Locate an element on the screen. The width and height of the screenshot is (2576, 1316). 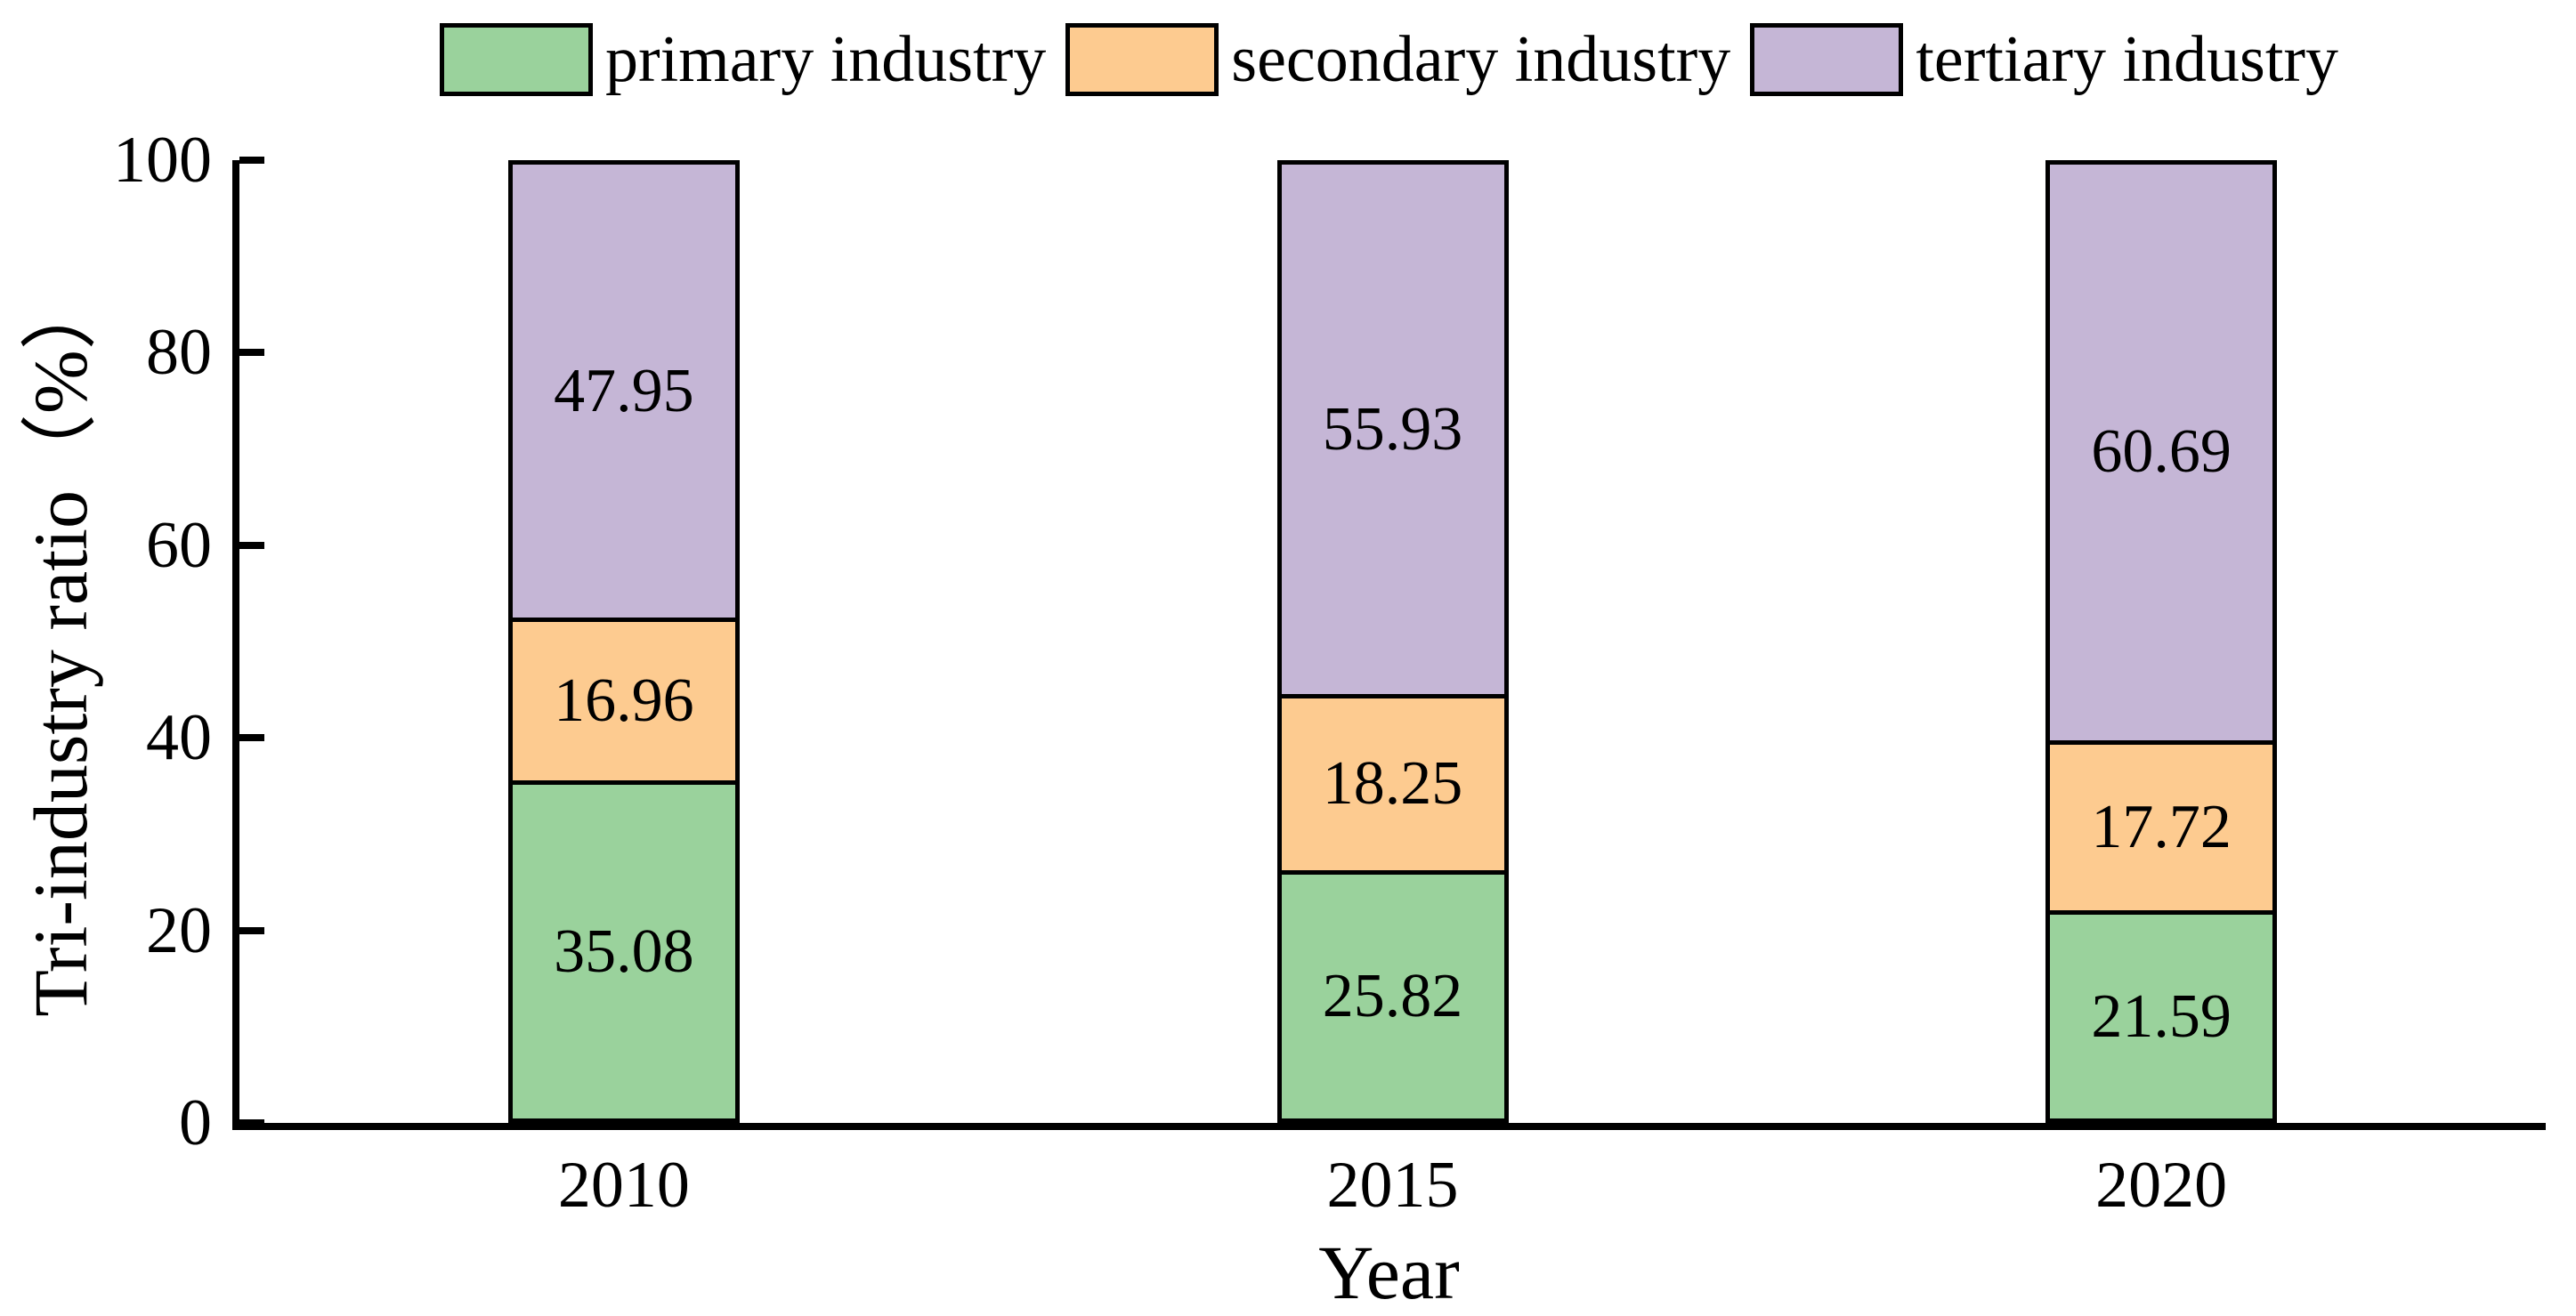
y-tick-label-80: 80 is located at coordinates (179, 353).